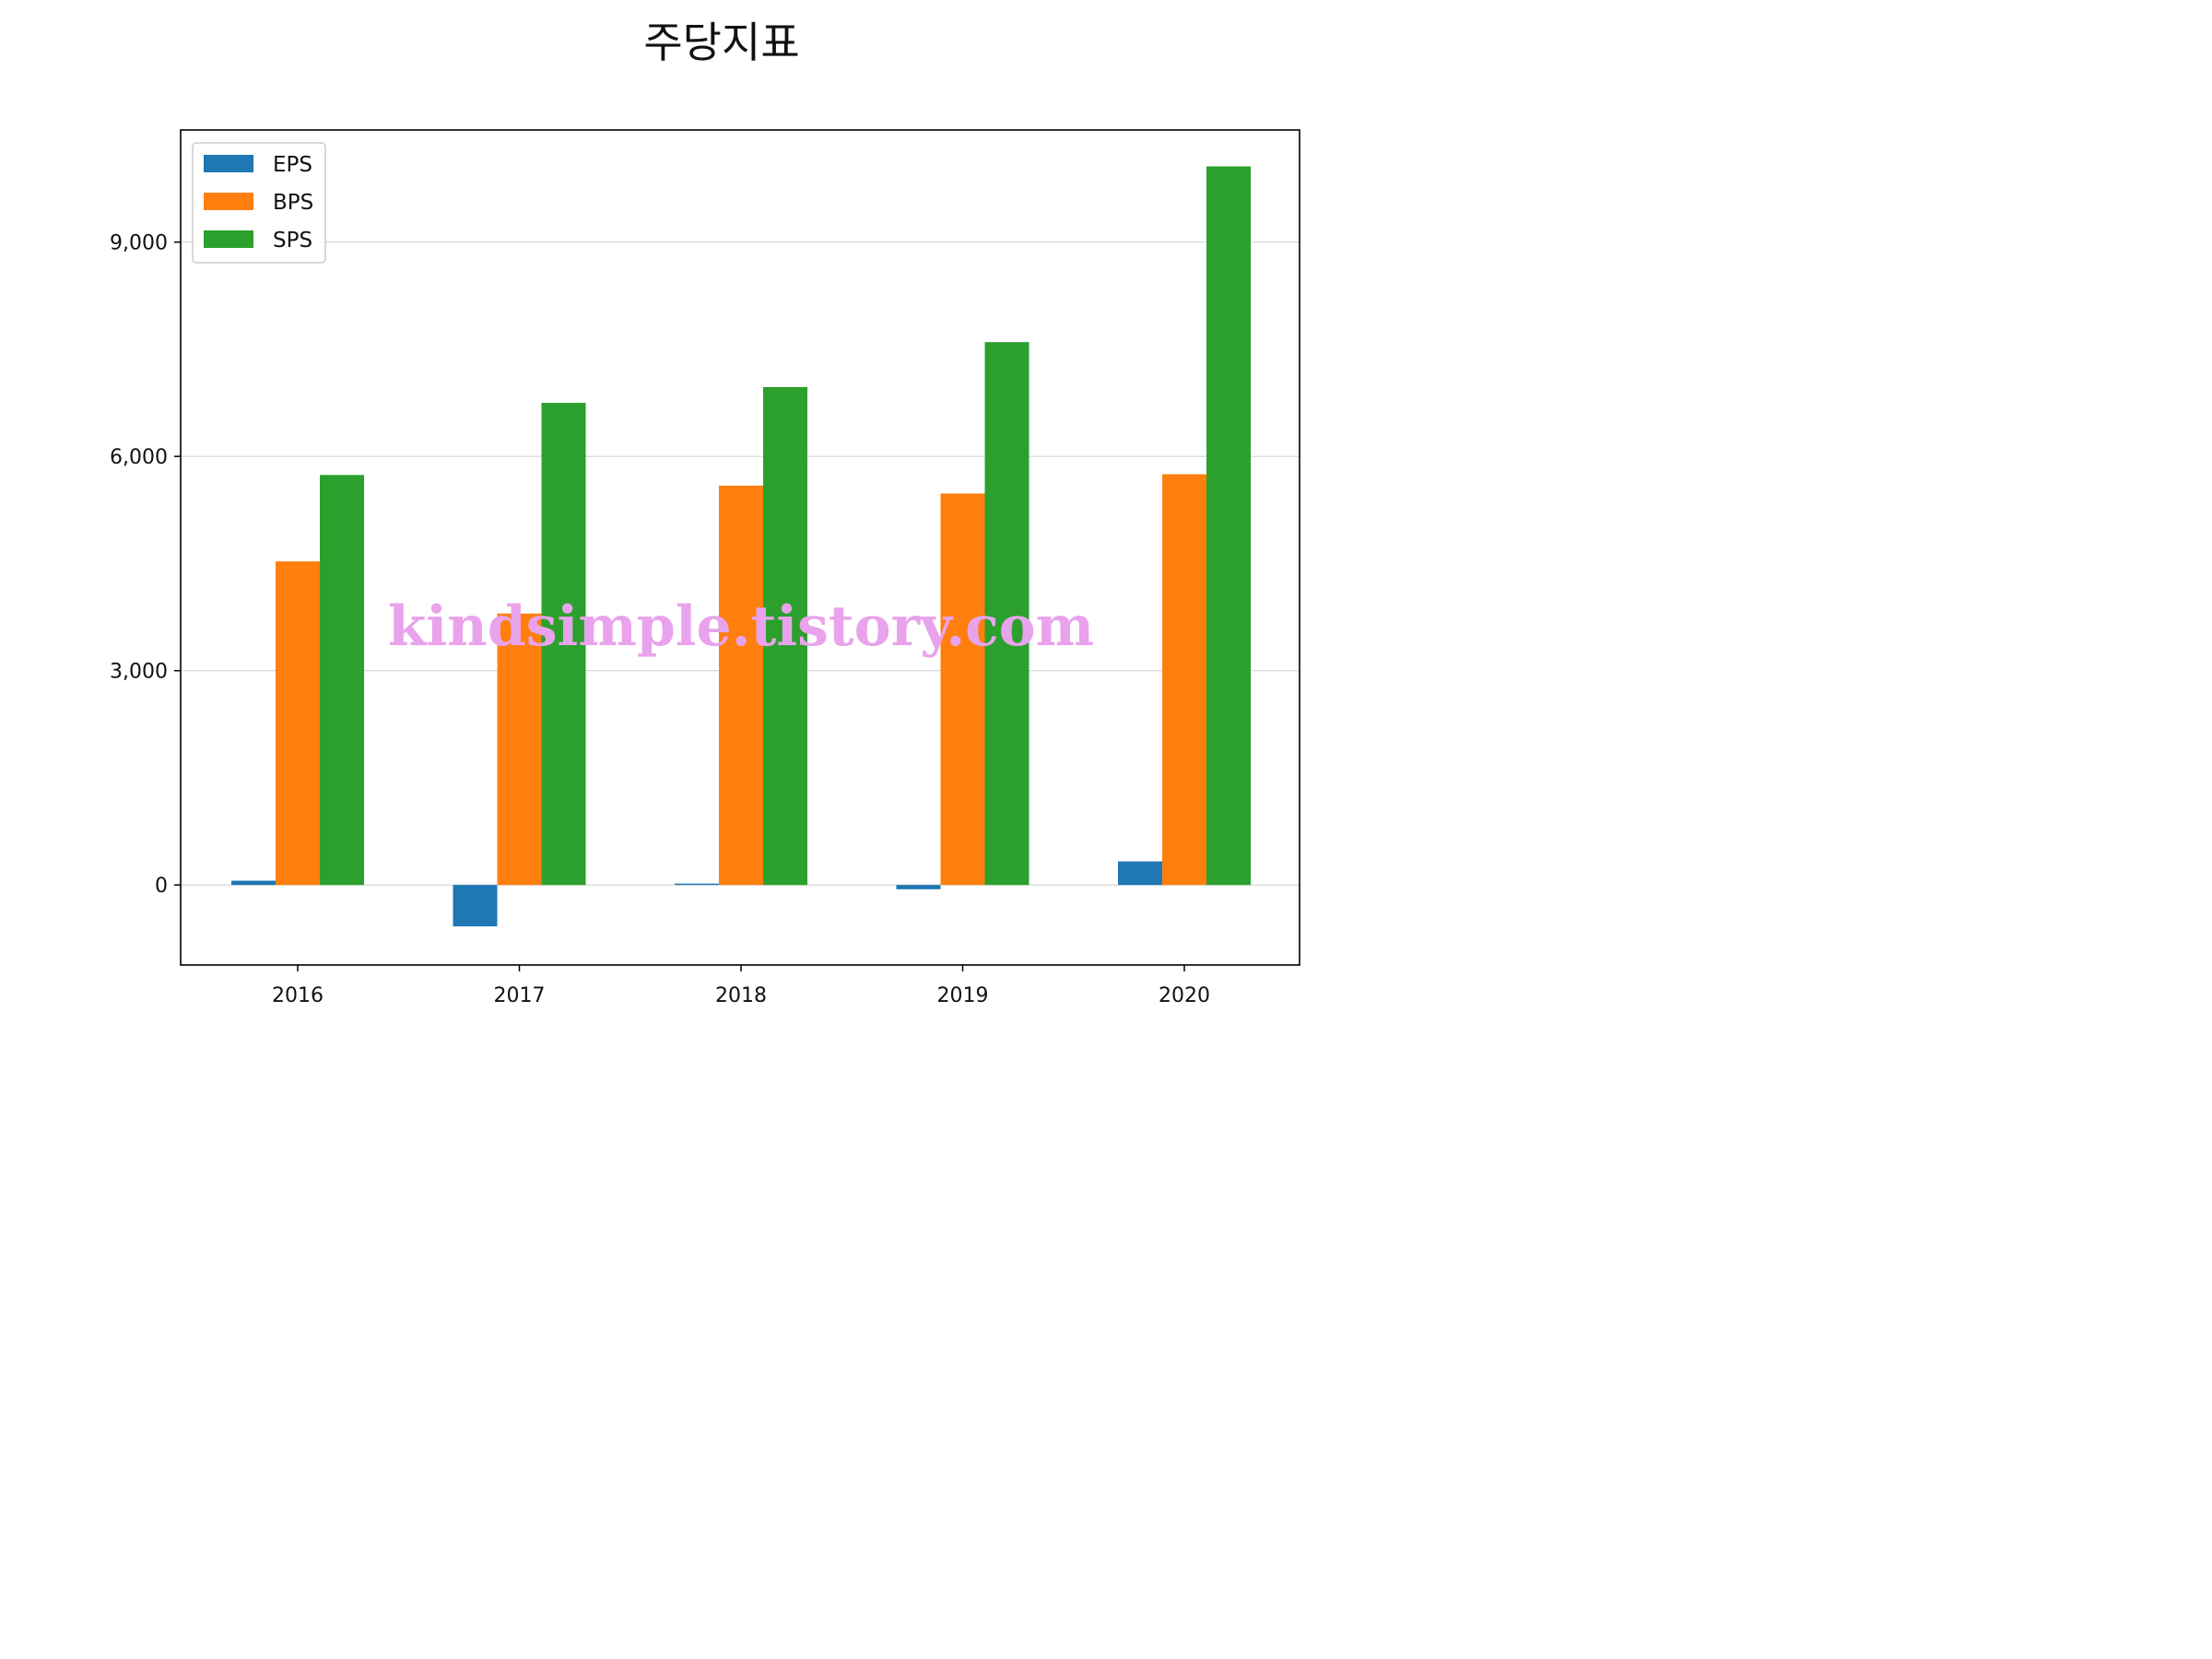 Image resolution: width=2212 pixels, height=1659 pixels. Describe the element at coordinates (1228, 526) in the screenshot. I see `bar-sps-2020` at that location.